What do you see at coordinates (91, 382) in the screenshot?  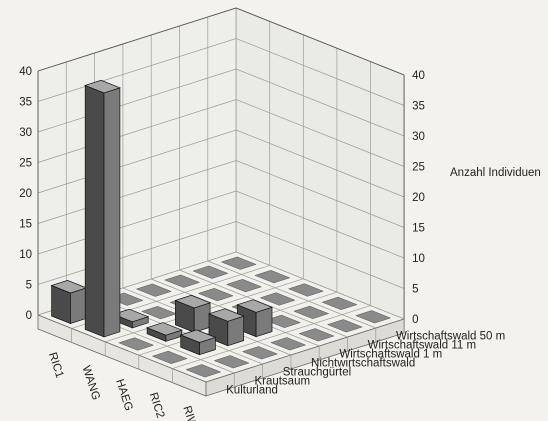 I see `x-tick-label: WANG` at bounding box center [91, 382].